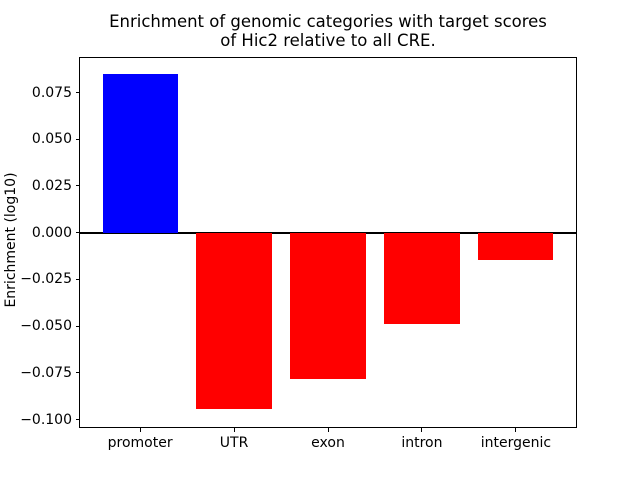 This screenshot has height=480, width=640. What do you see at coordinates (46, 419) in the screenshot?
I see `y-tick-label-−0.100: −0.100` at bounding box center [46, 419].